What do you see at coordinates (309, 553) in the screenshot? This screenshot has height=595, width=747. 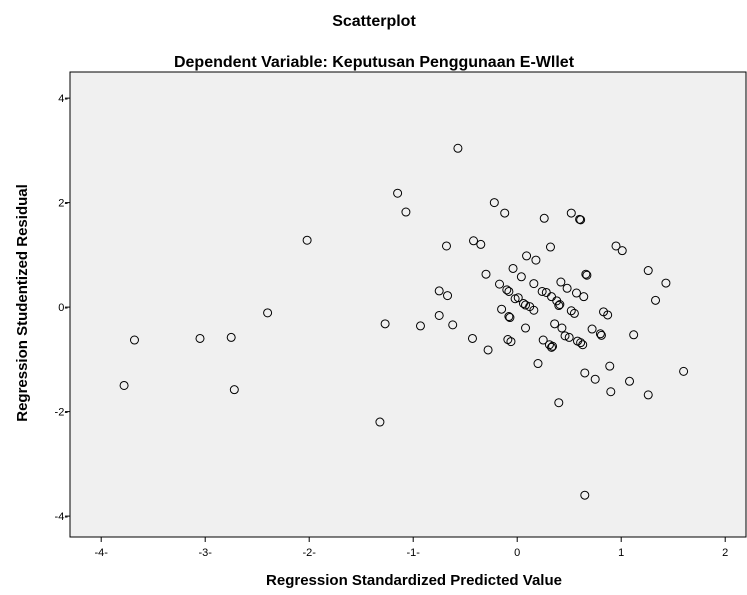 I see `x-tick-label: -2-` at bounding box center [309, 553].